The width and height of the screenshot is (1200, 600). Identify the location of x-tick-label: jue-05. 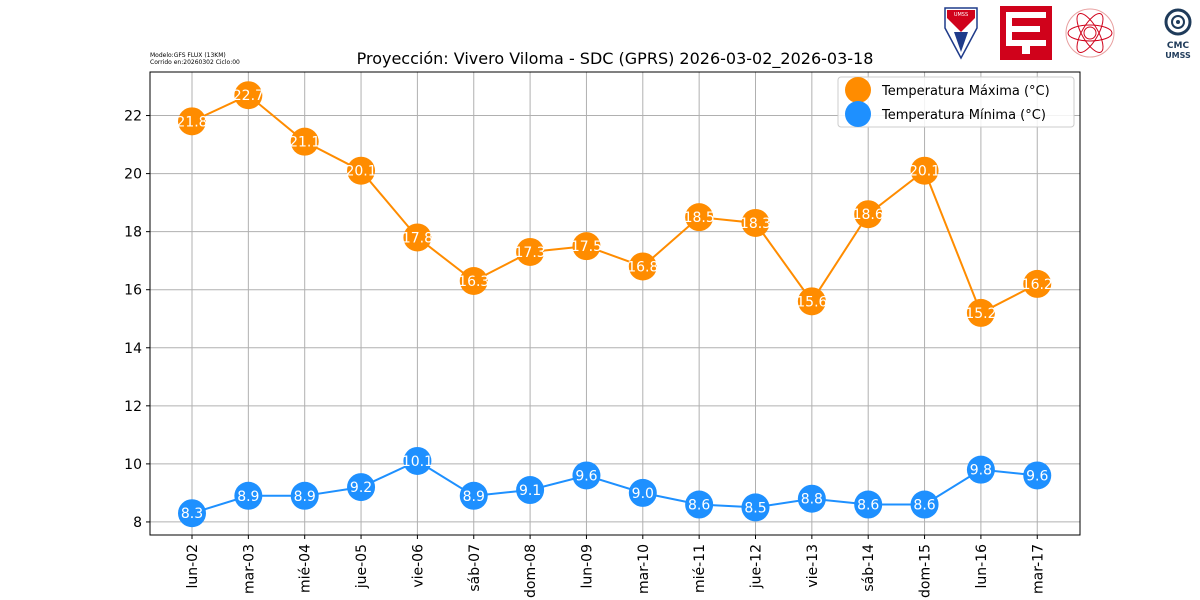
(362, 566).